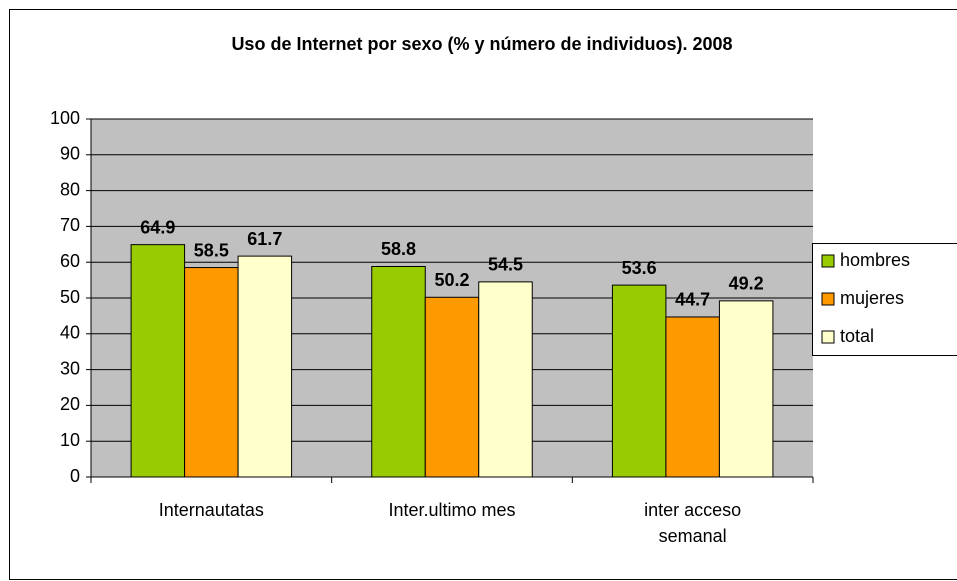  I want to click on legend-label: total, so click(857, 336).